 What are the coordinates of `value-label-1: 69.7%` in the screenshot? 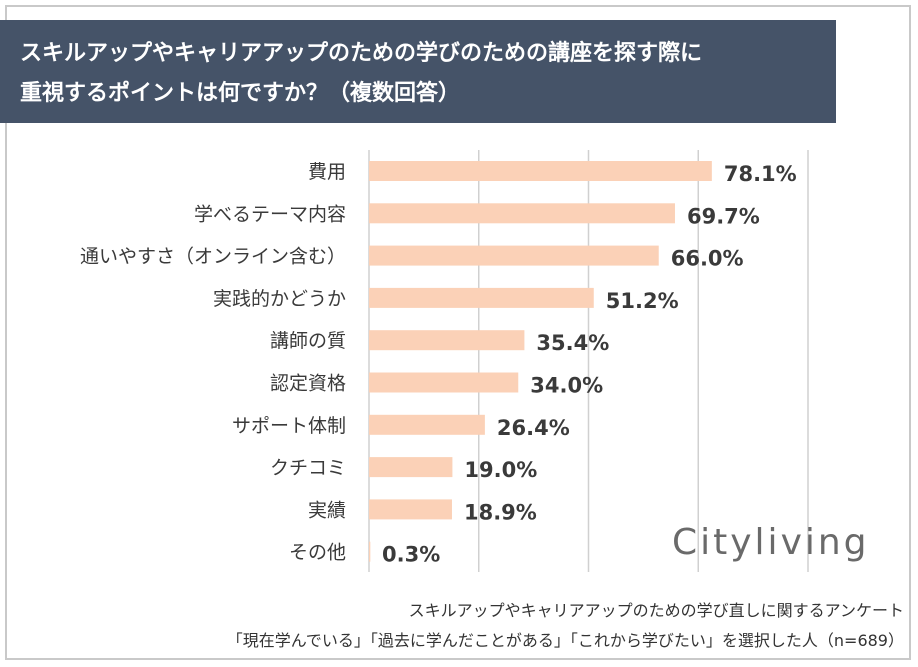 It's located at (723, 216).